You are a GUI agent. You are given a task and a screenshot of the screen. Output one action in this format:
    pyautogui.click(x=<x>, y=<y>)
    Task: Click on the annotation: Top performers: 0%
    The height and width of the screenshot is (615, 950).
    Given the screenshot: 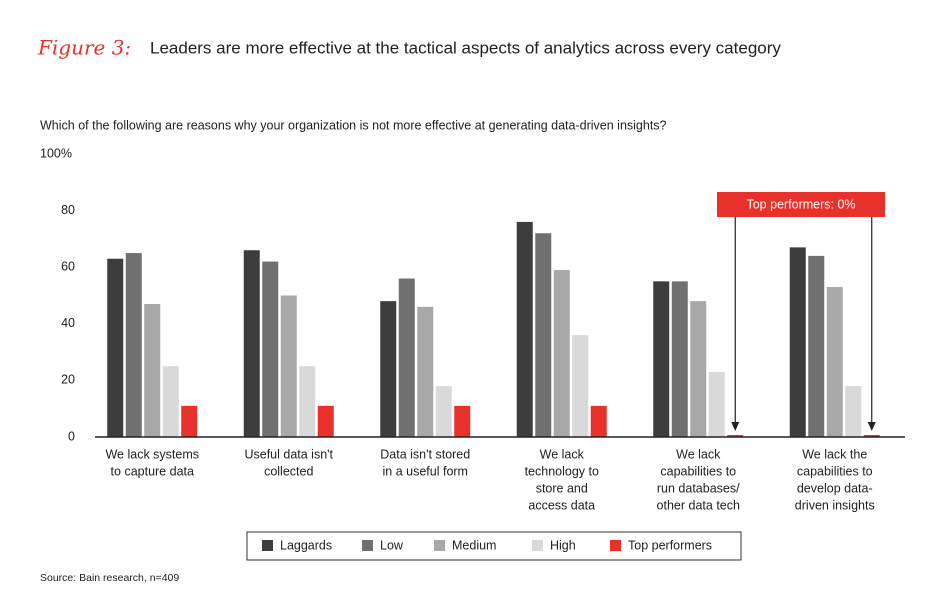 What is the action you would take?
    pyautogui.click(x=800, y=204)
    